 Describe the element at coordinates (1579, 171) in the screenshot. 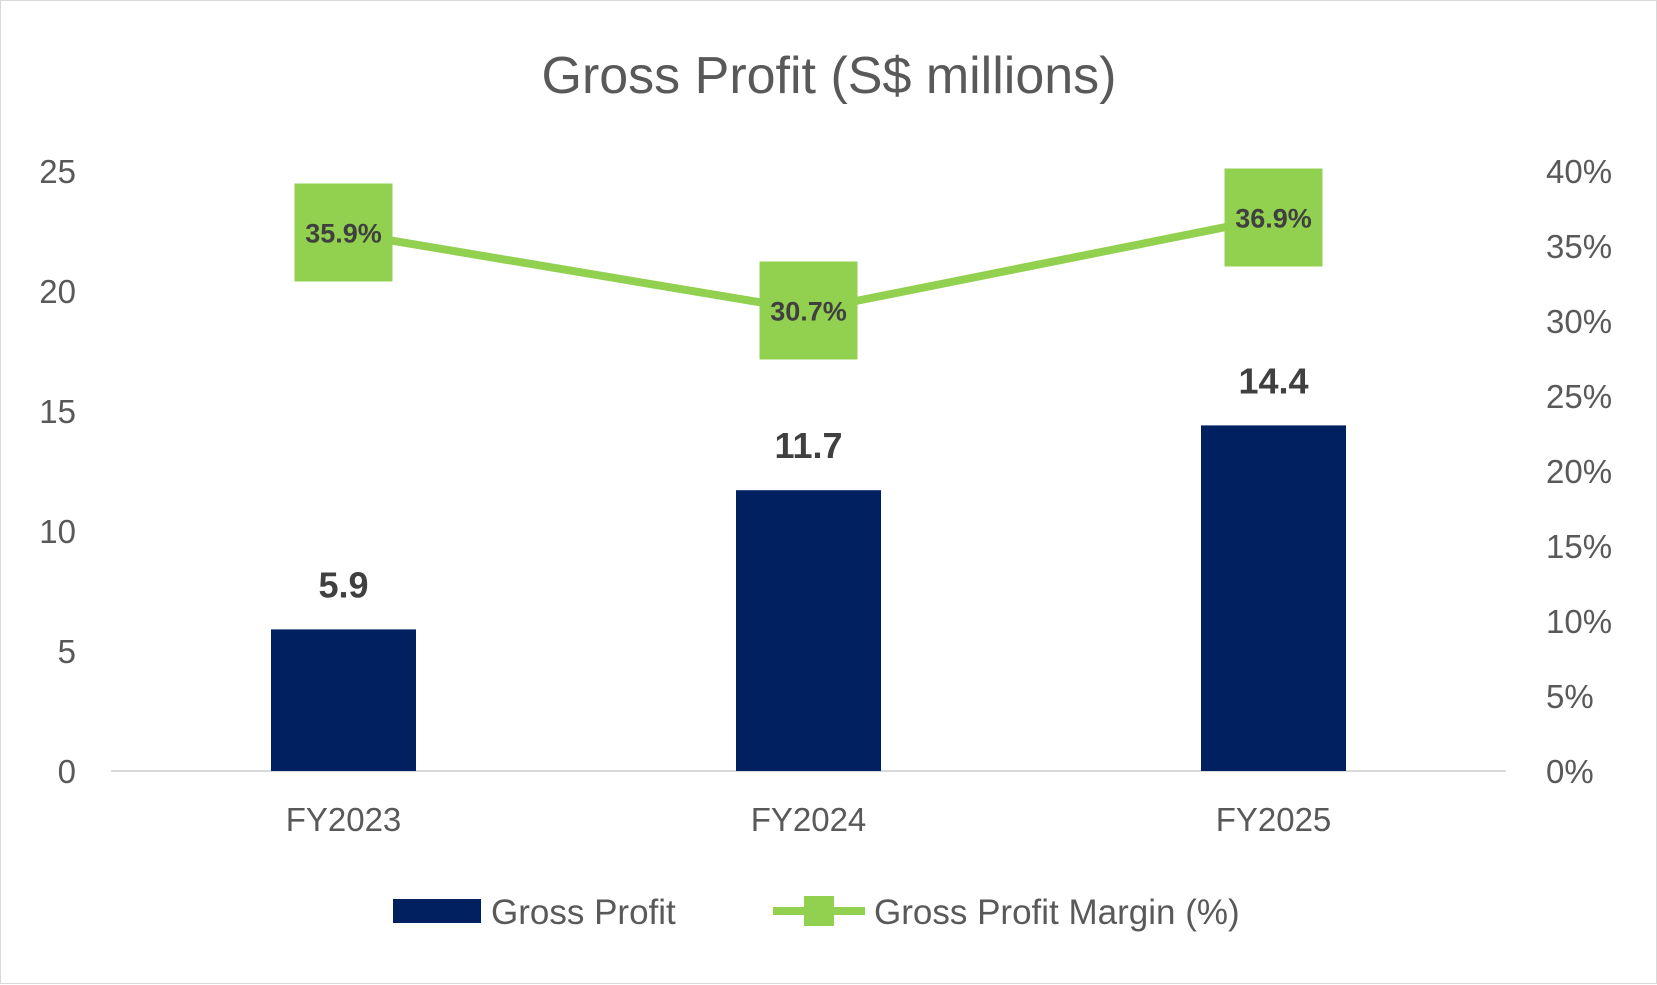

I see `y-right-tick-label: 40%` at that location.